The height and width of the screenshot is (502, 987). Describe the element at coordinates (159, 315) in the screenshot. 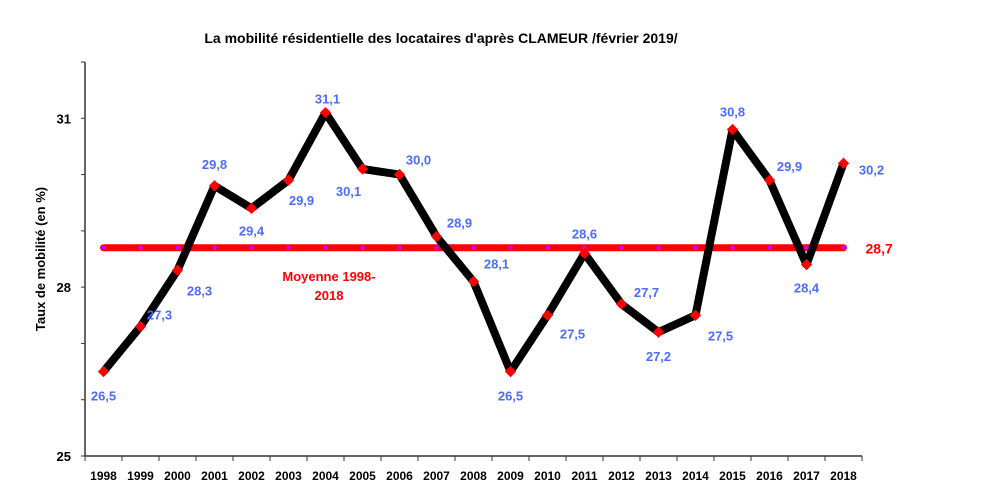

I see `data-label: 27,3` at that location.